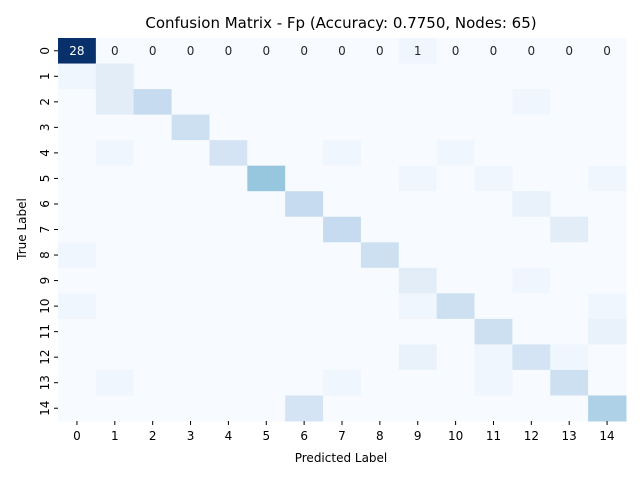 The image size is (640, 485). What do you see at coordinates (455, 436) in the screenshot?
I see `x-tick-label-10: 10` at bounding box center [455, 436].